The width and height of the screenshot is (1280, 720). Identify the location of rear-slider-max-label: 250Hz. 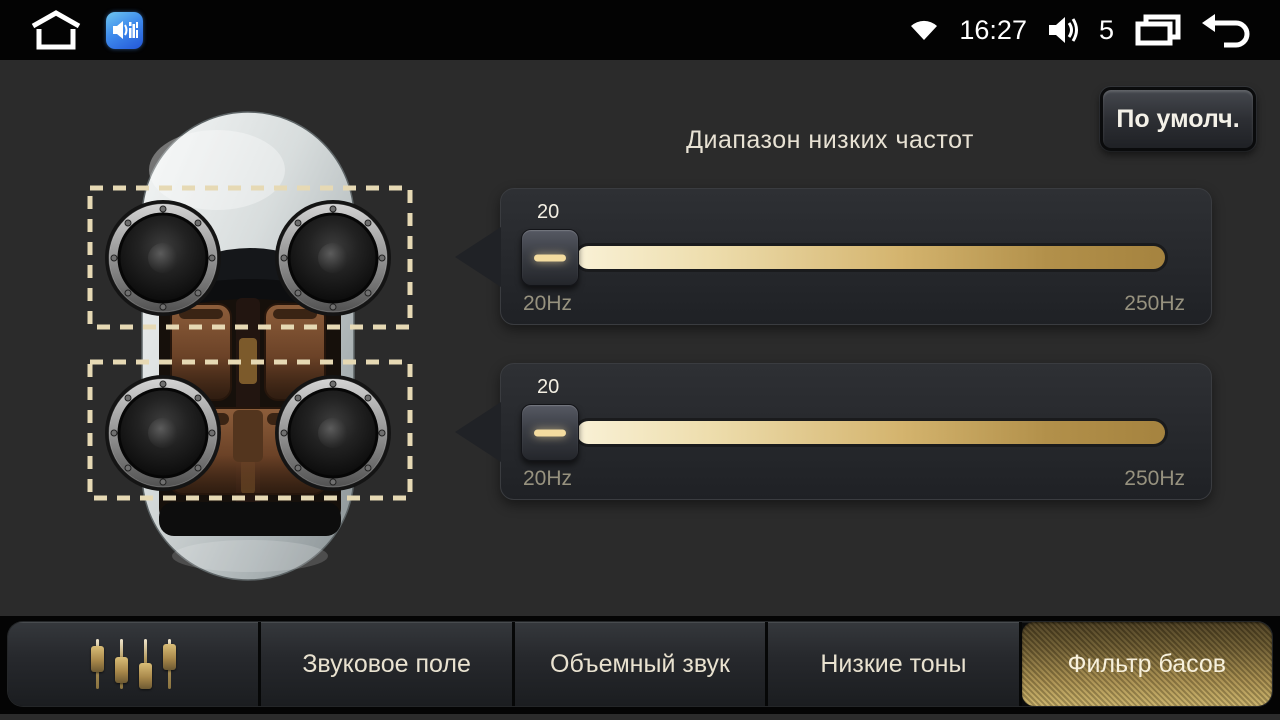
(1154, 478).